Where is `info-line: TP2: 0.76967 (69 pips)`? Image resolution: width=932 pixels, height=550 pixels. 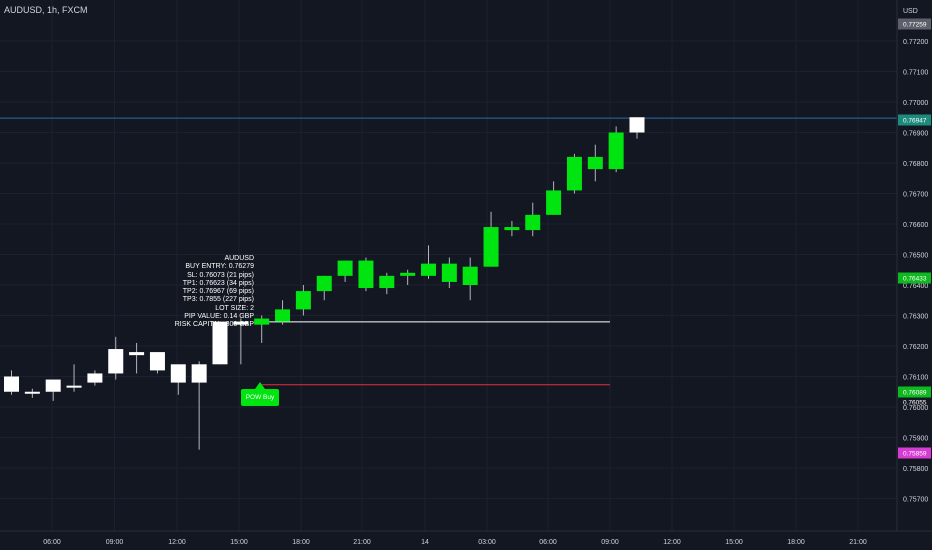
info-line: TP2: 0.76967 (69 pips) is located at coordinates (218, 292).